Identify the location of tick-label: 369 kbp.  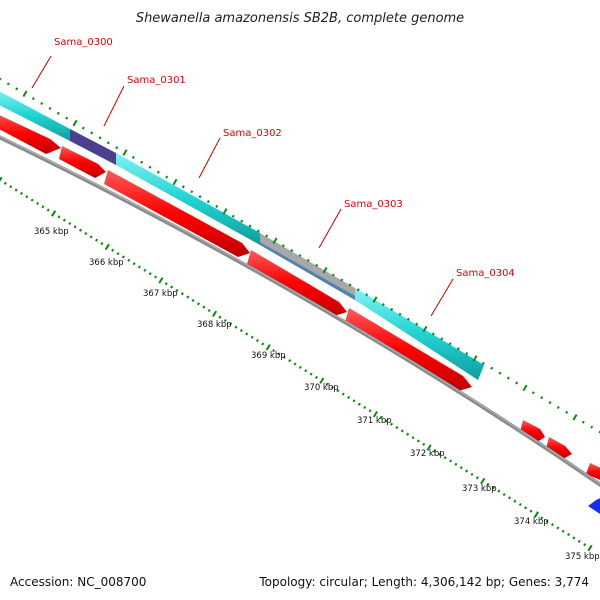
(268, 356).